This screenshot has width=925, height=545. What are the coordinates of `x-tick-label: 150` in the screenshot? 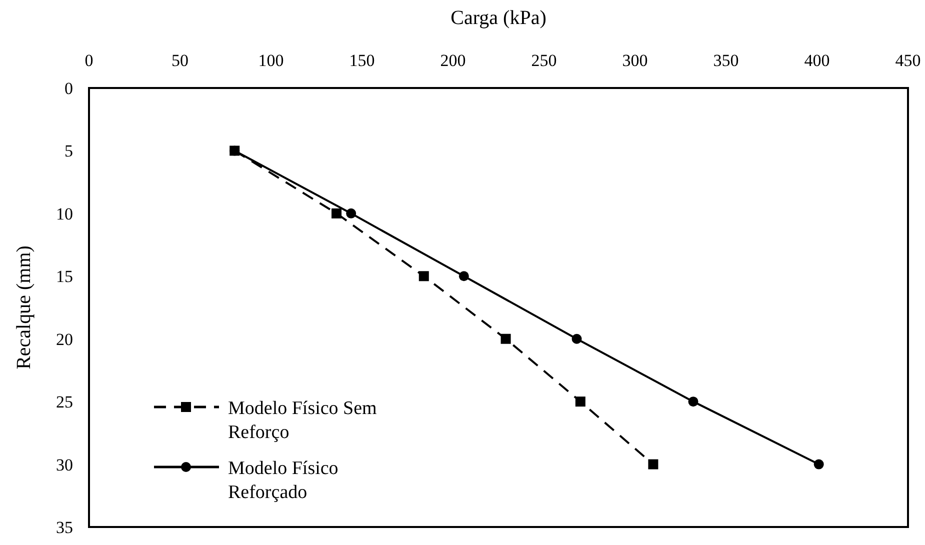 It's located at (362, 60).